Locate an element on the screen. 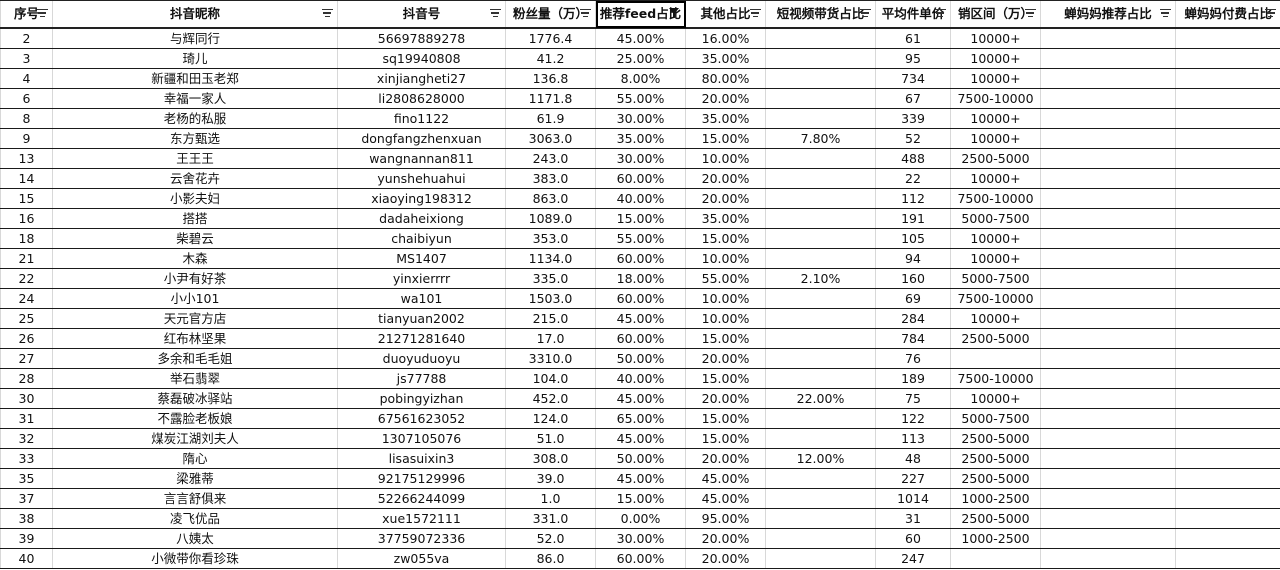 The height and width of the screenshot is (570, 1280). cell-fans: 51.0 is located at coordinates (550, 438).